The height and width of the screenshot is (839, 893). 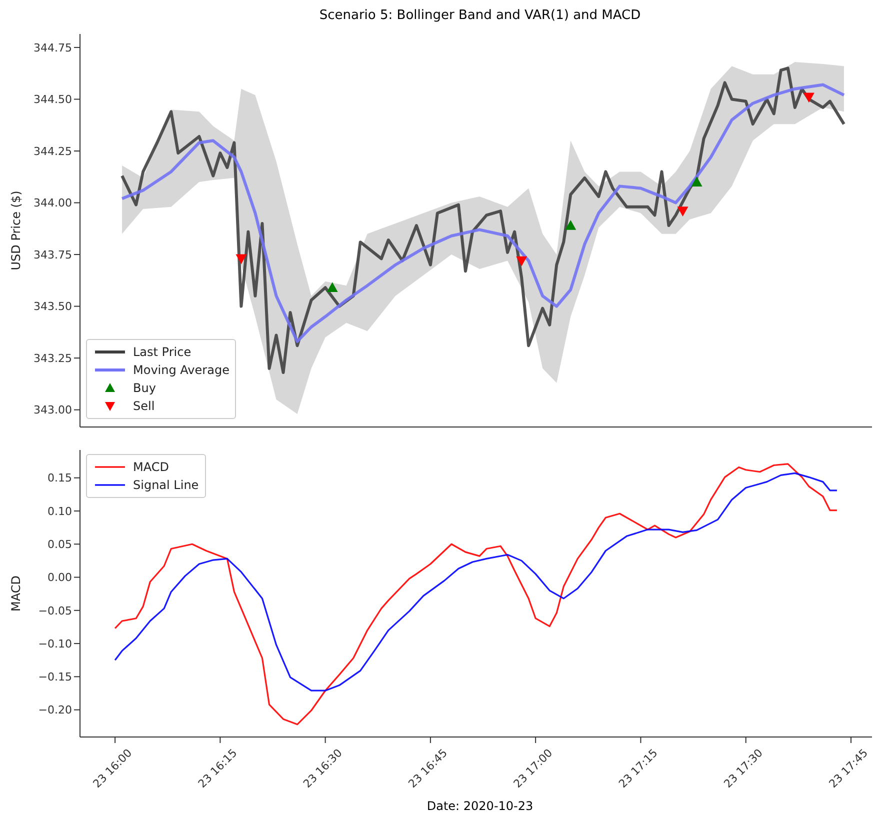 I want to click on x-axis-title: Date: 2020-10-23, so click(x=480, y=806).